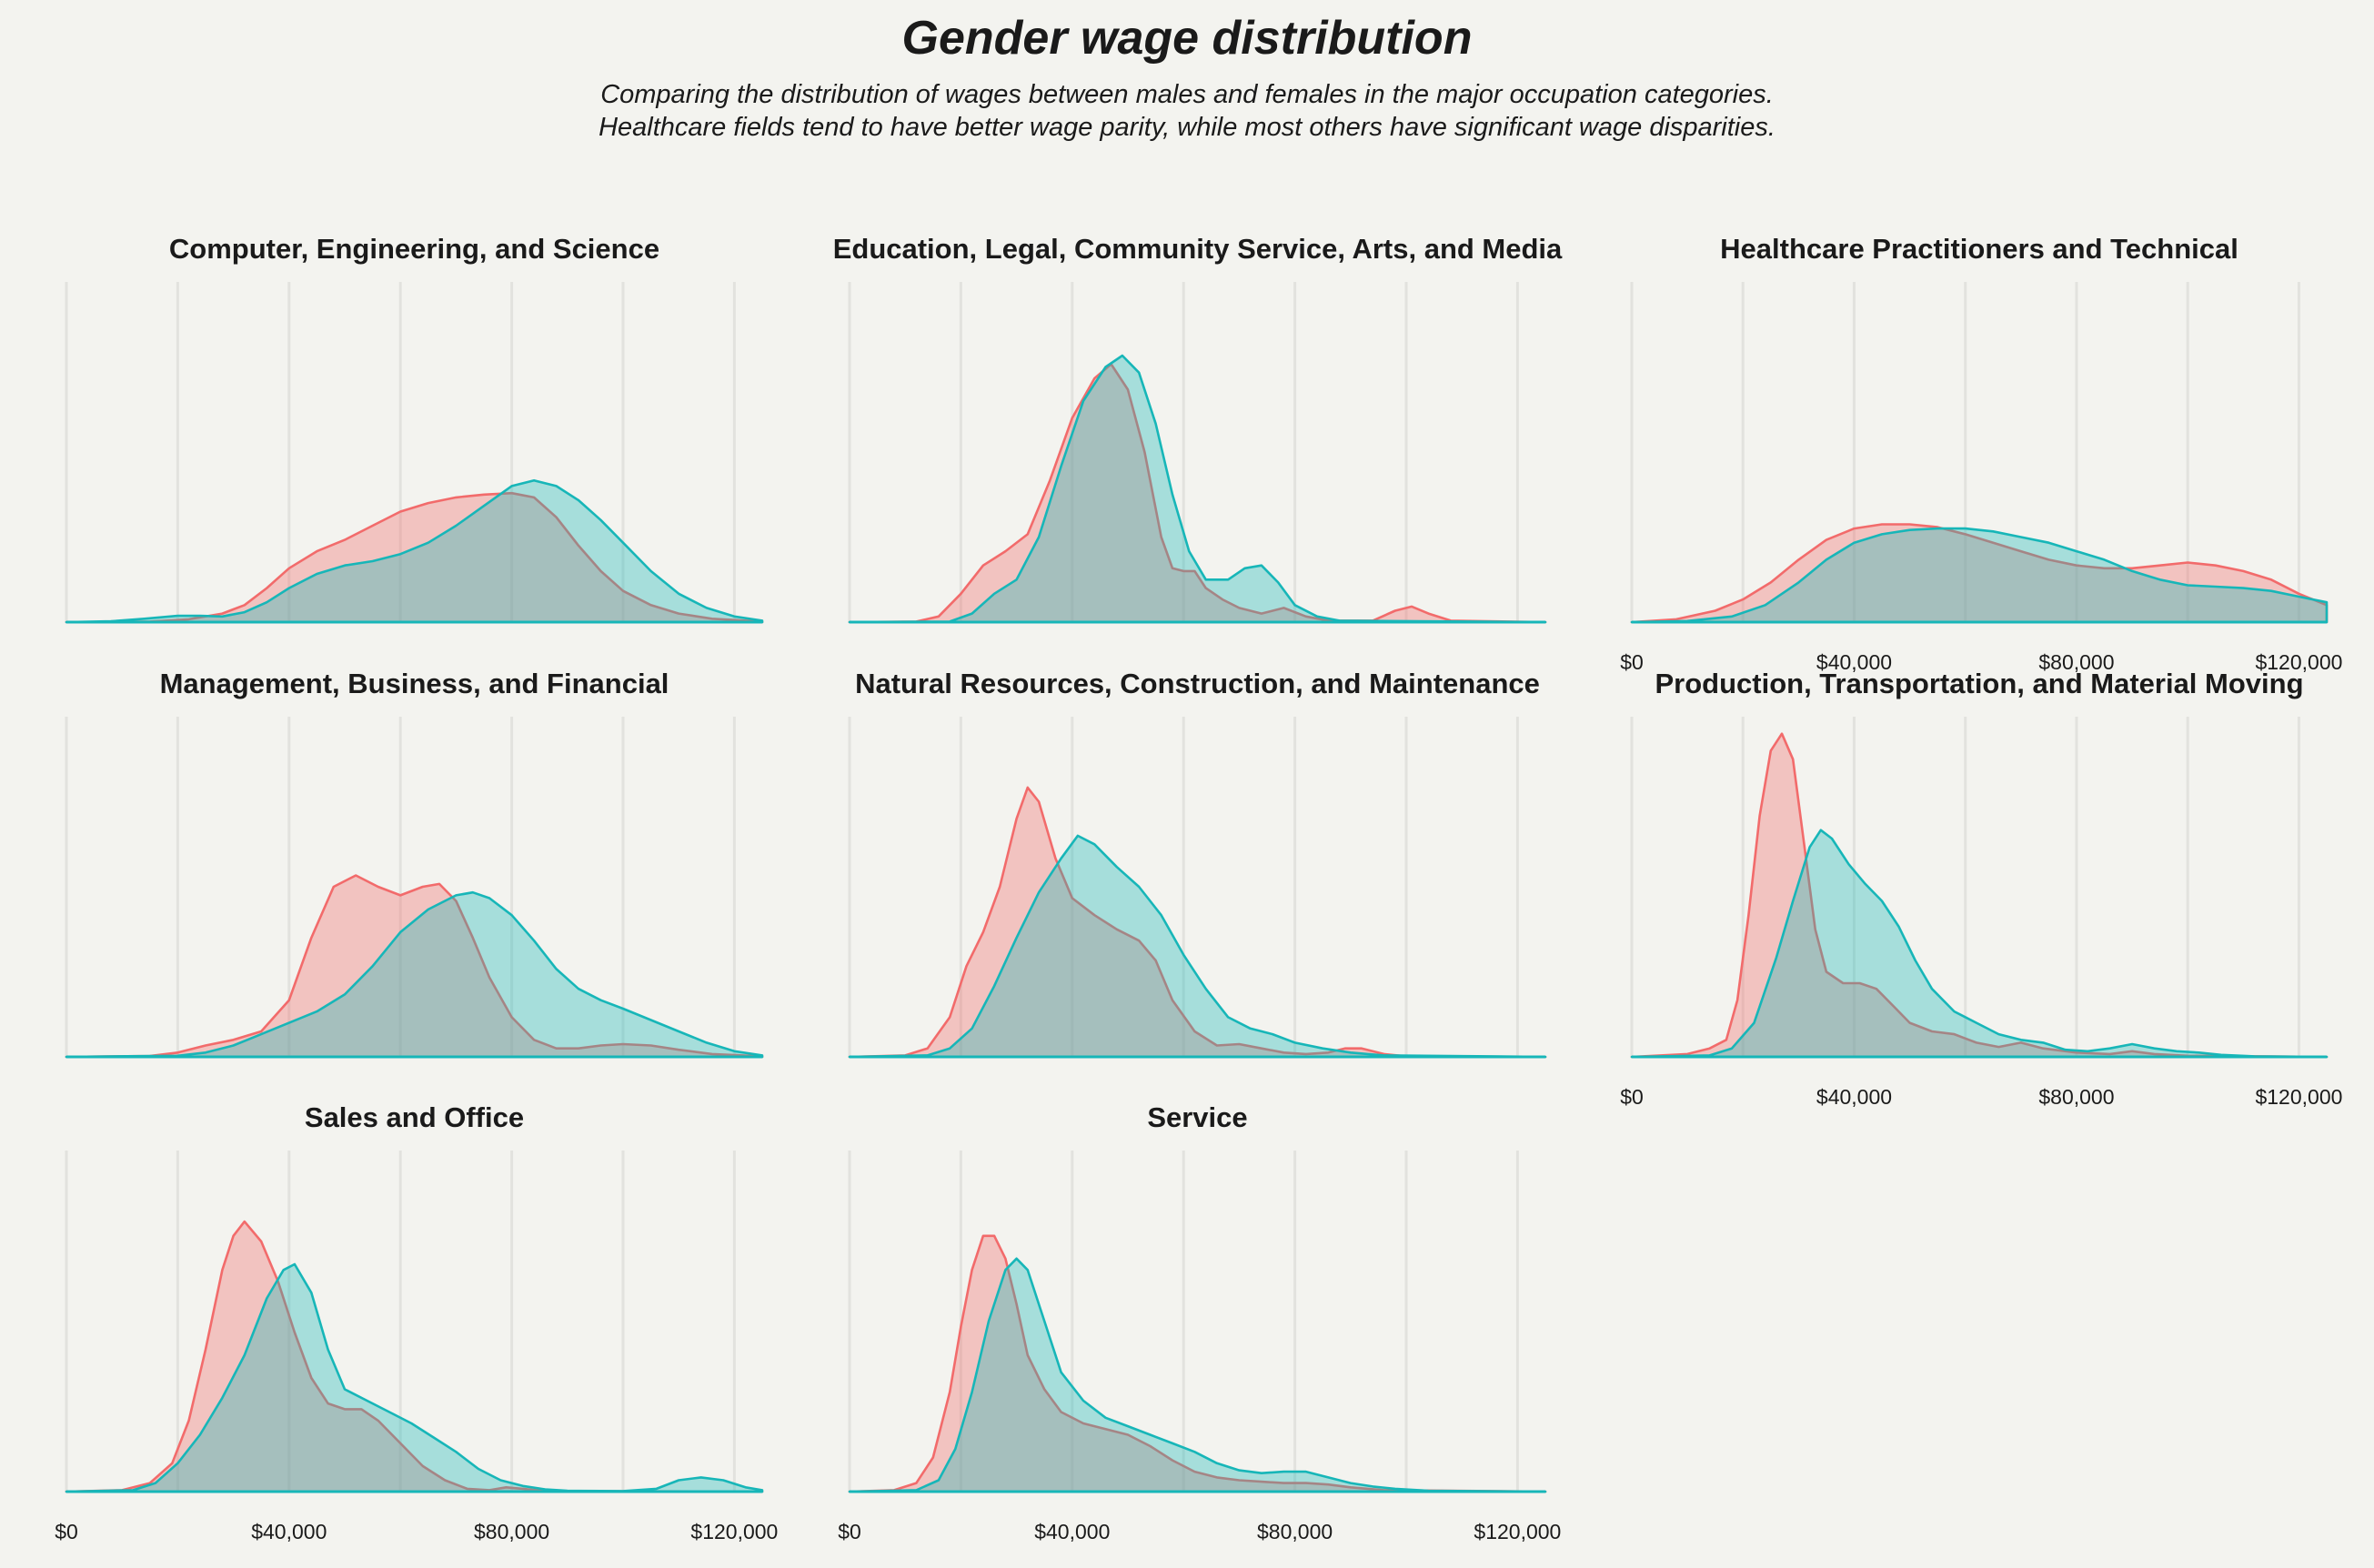 This screenshot has height=1568, width=2374. Describe the element at coordinates (414, 863) in the screenshot. I see `facet-panel: Management, Business, and Financial` at that location.